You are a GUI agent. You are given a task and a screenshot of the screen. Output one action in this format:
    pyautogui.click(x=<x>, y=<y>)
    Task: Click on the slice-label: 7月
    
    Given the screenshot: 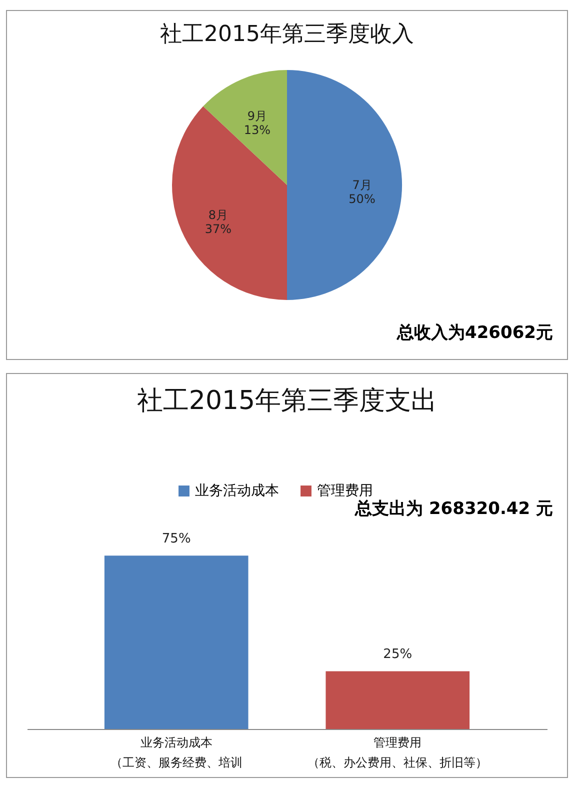 What is the action you would take?
    pyautogui.click(x=362, y=185)
    